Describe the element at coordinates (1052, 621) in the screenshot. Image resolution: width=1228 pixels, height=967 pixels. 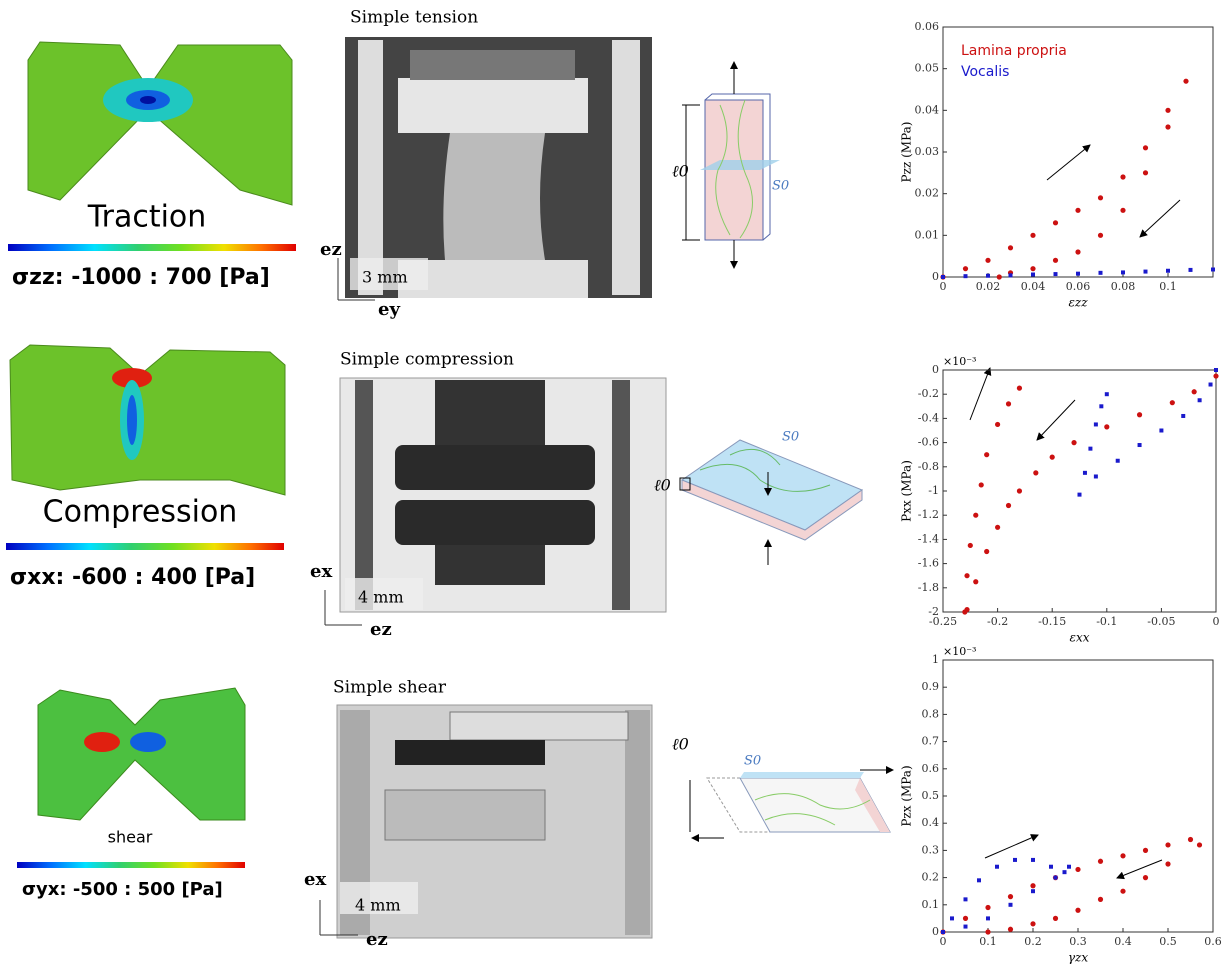
I see `x-tick-label: -0.15` at that location.